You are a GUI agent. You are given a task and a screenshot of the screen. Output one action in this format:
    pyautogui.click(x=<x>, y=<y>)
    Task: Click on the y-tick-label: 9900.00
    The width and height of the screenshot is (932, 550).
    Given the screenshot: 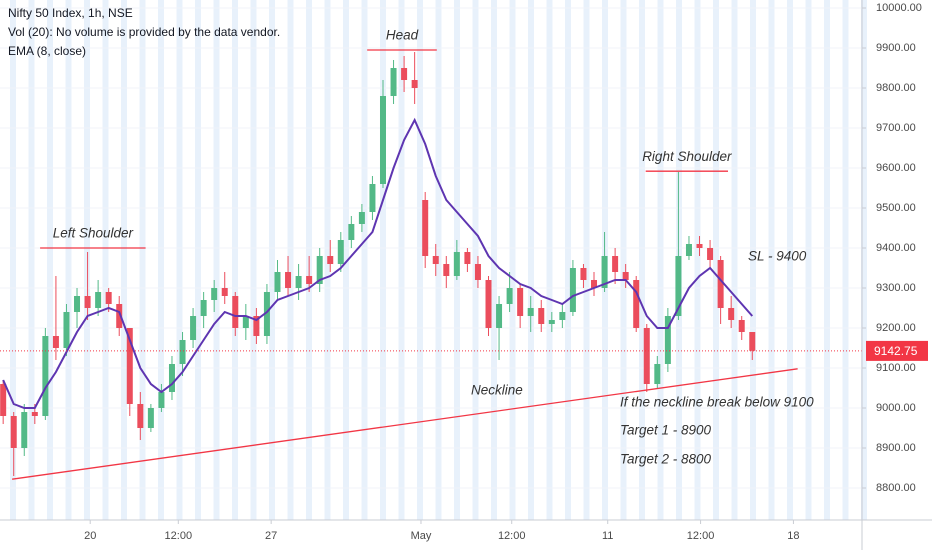 What is the action you would take?
    pyautogui.click(x=896, y=48)
    